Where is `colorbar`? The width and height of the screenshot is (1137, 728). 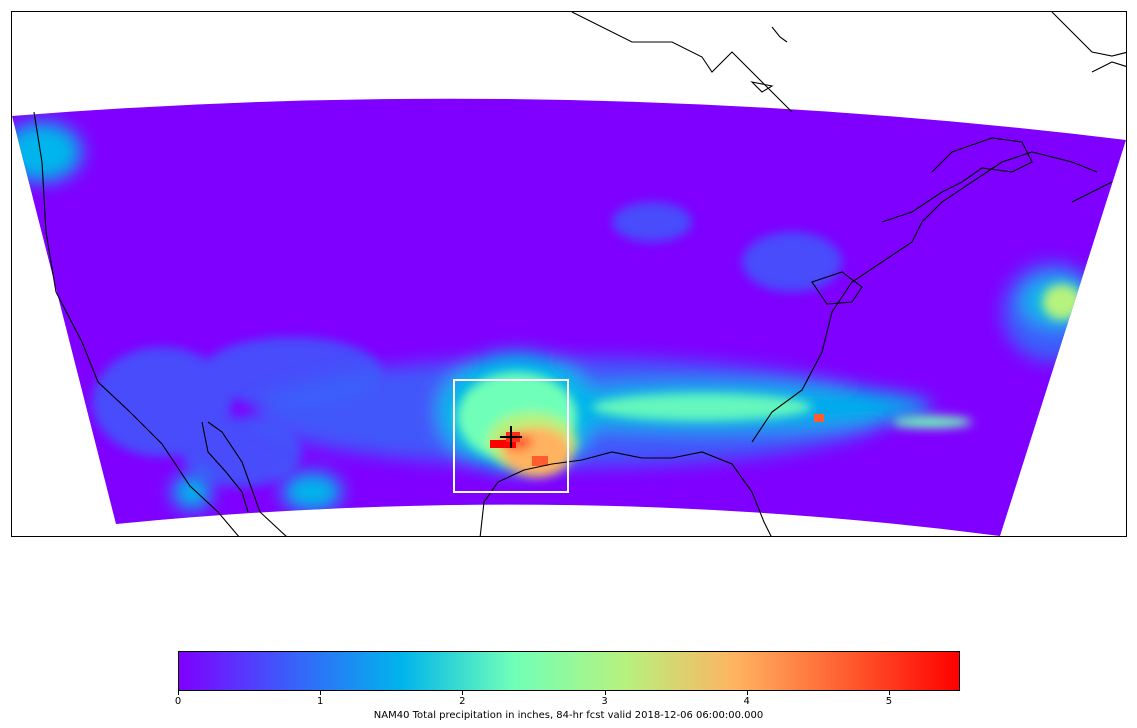
colorbar is located at coordinates (569, 671).